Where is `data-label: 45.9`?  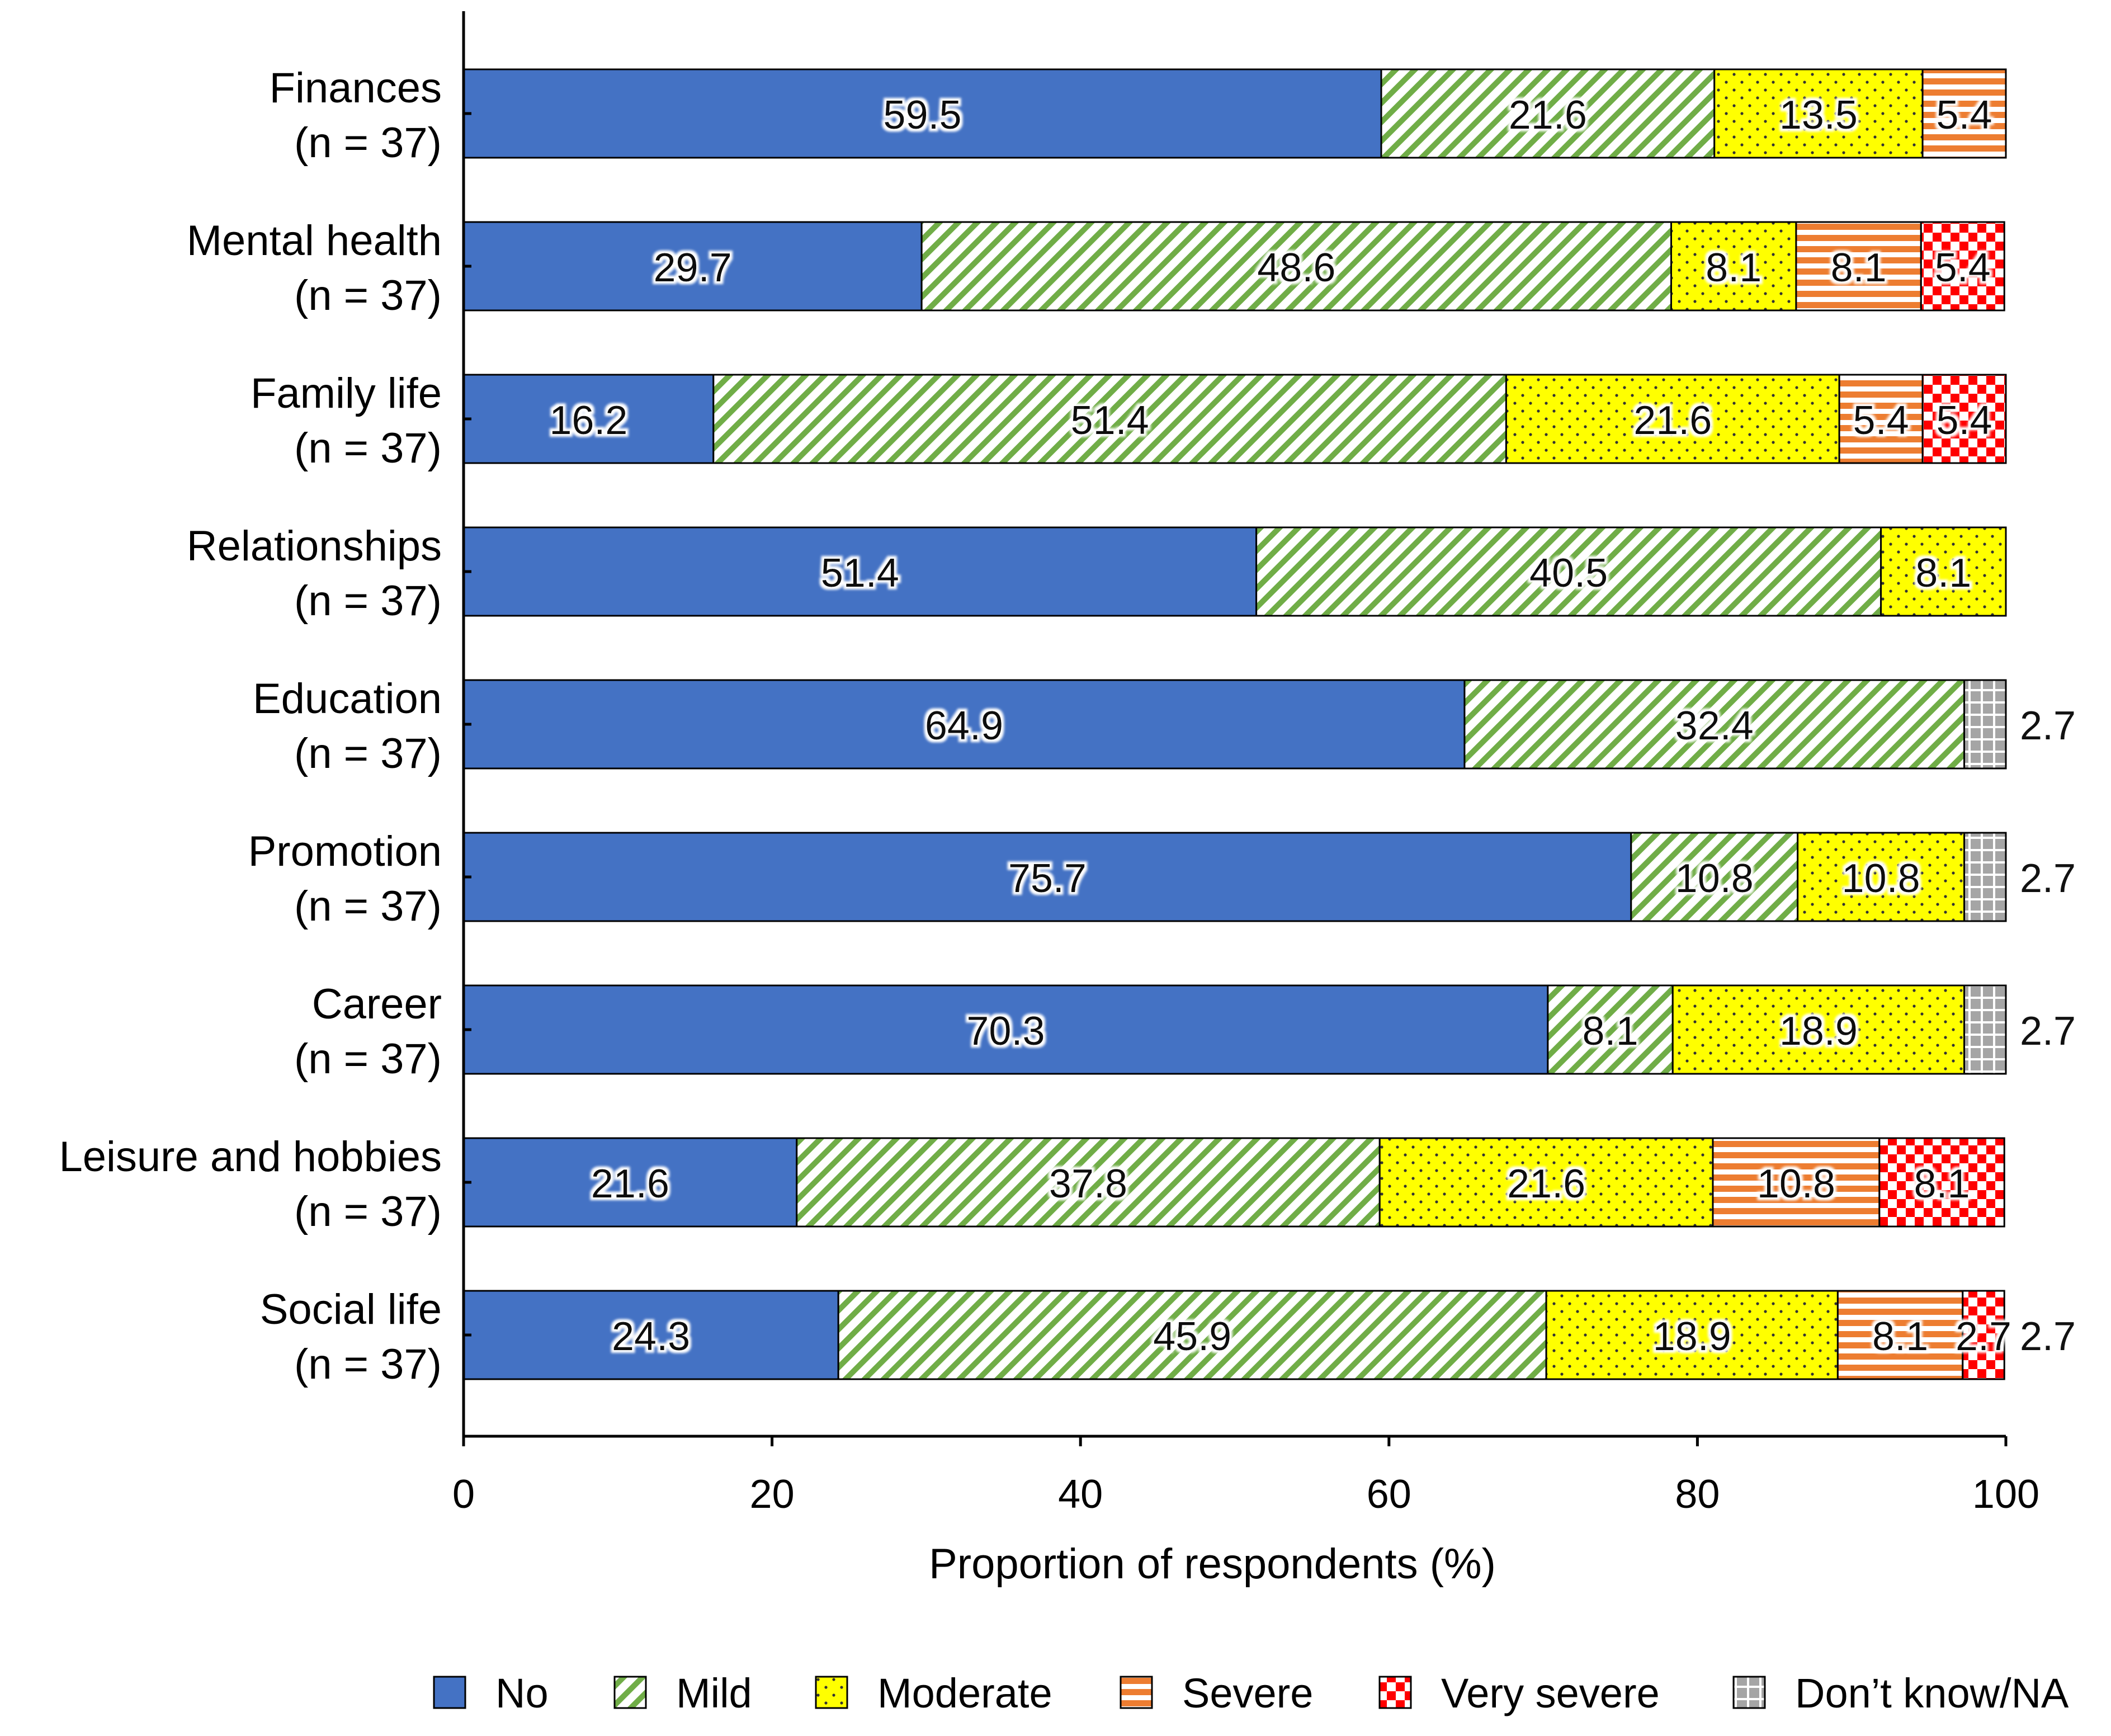 data-label: 45.9 is located at coordinates (1192, 1336).